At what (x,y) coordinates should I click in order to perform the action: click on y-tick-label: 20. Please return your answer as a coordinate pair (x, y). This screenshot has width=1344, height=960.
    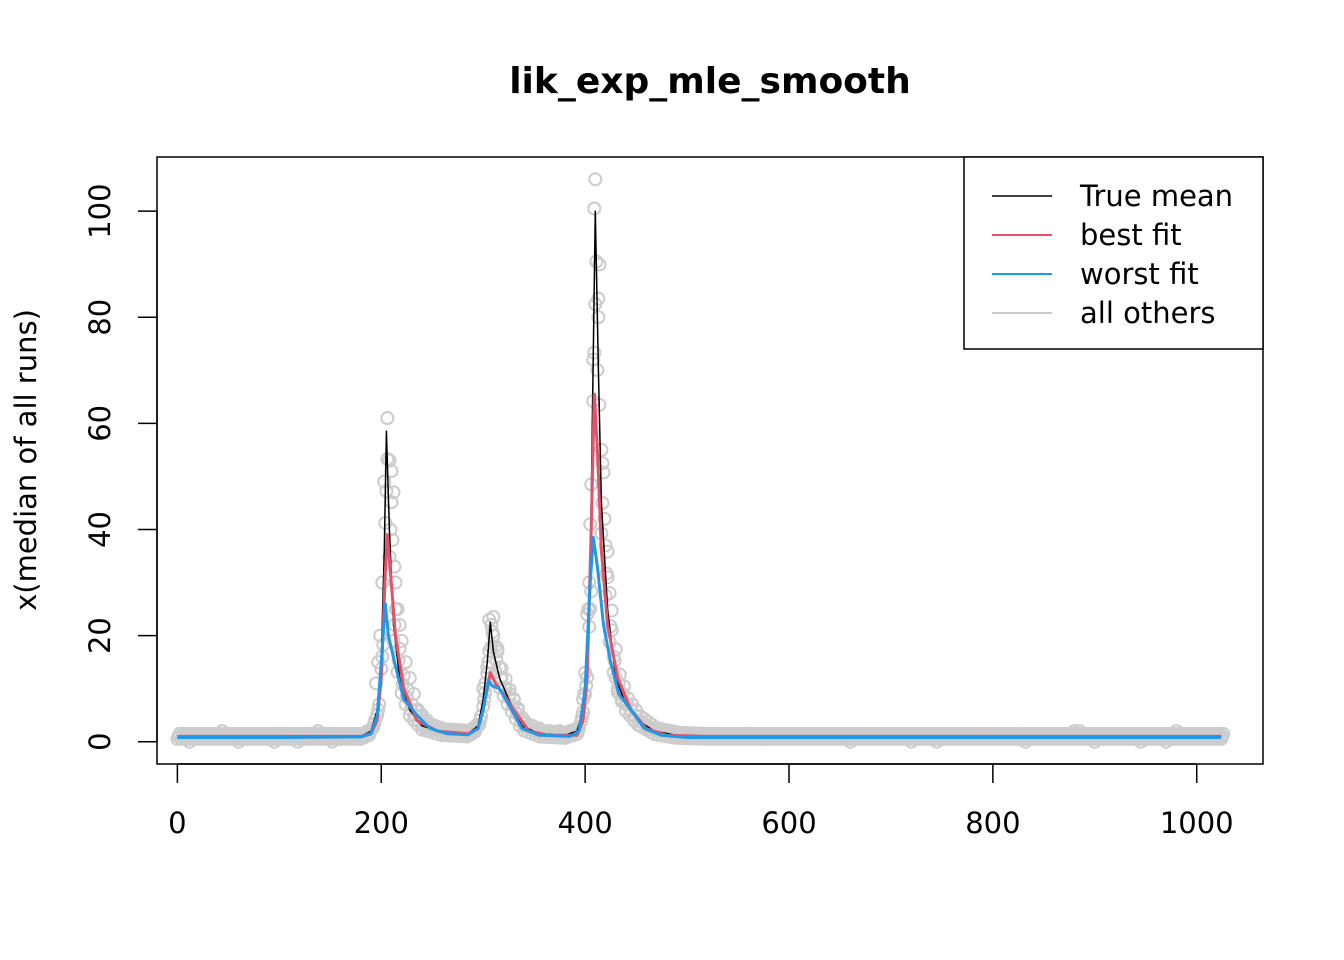
    Looking at the image, I should click on (100, 635).